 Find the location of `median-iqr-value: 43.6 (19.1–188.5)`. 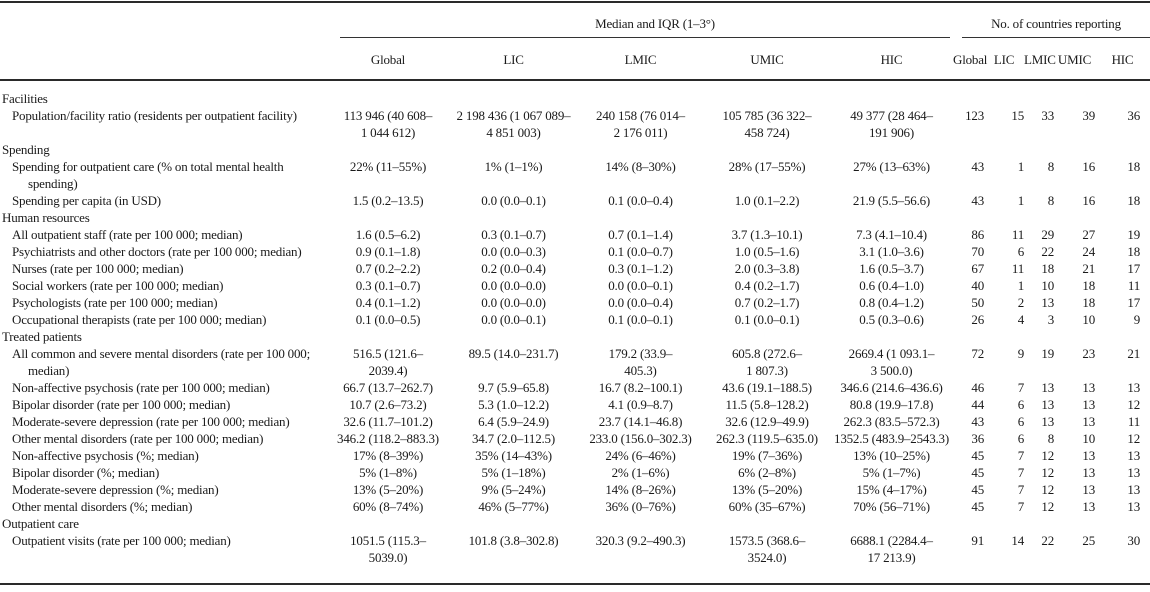

median-iqr-value: 43.6 (19.1–188.5) is located at coordinates (767, 387).